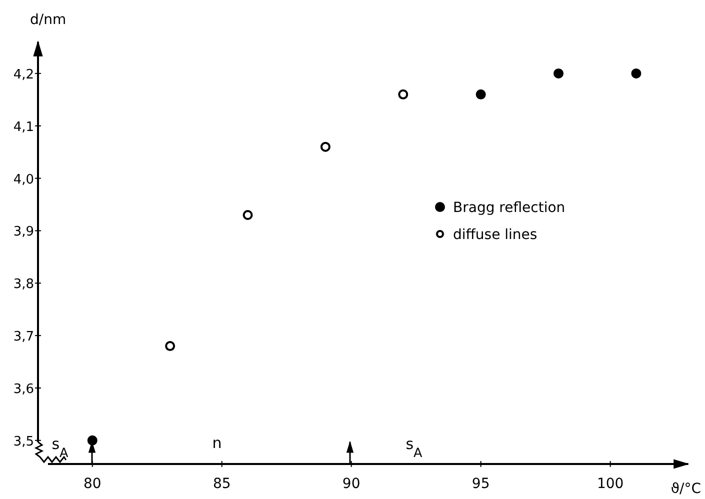 Image resolution: width=705 pixels, height=499 pixels. What do you see at coordinates (23, 74) in the screenshot?
I see `y-tick-label: 4,2` at bounding box center [23, 74].